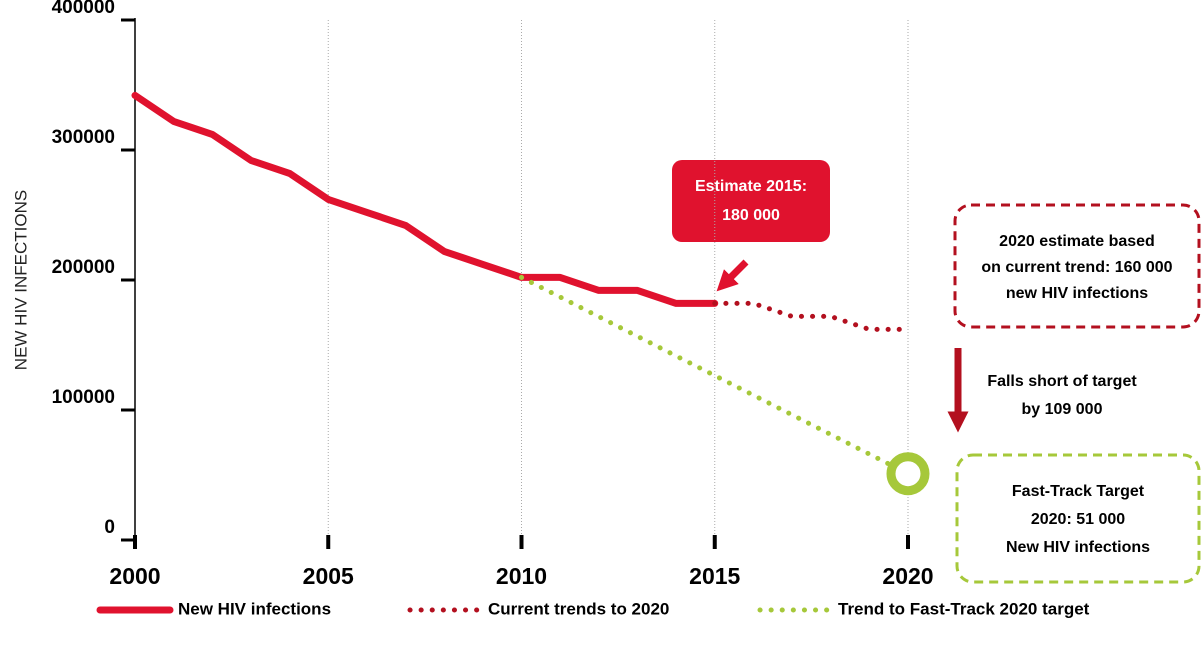 The image size is (1201, 655). What do you see at coordinates (1078, 547) in the screenshot?
I see `annotation-text: New HIV infections` at bounding box center [1078, 547].